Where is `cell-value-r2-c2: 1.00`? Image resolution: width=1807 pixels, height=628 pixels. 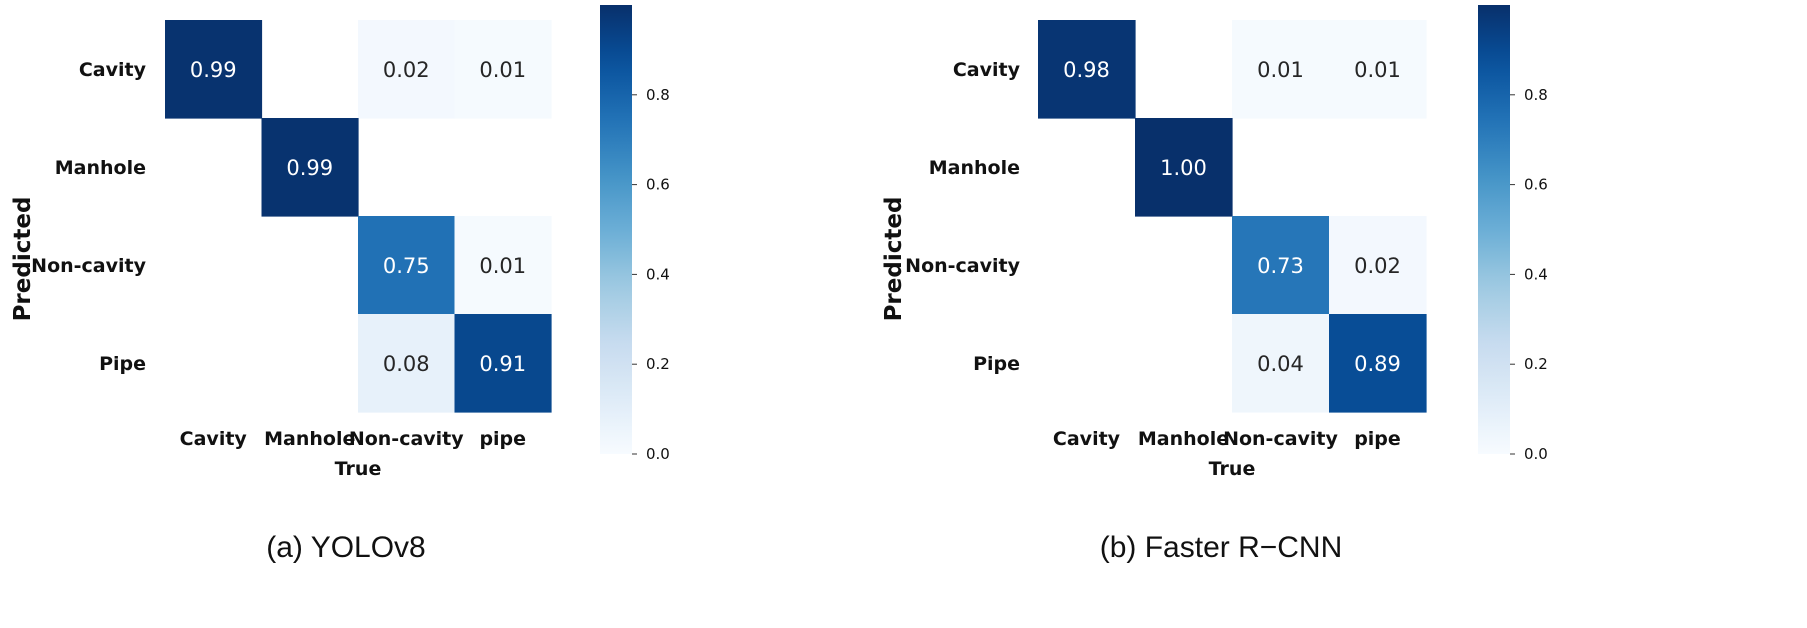 cell-value-r2-c2: 1.00 is located at coordinates (1183, 168).